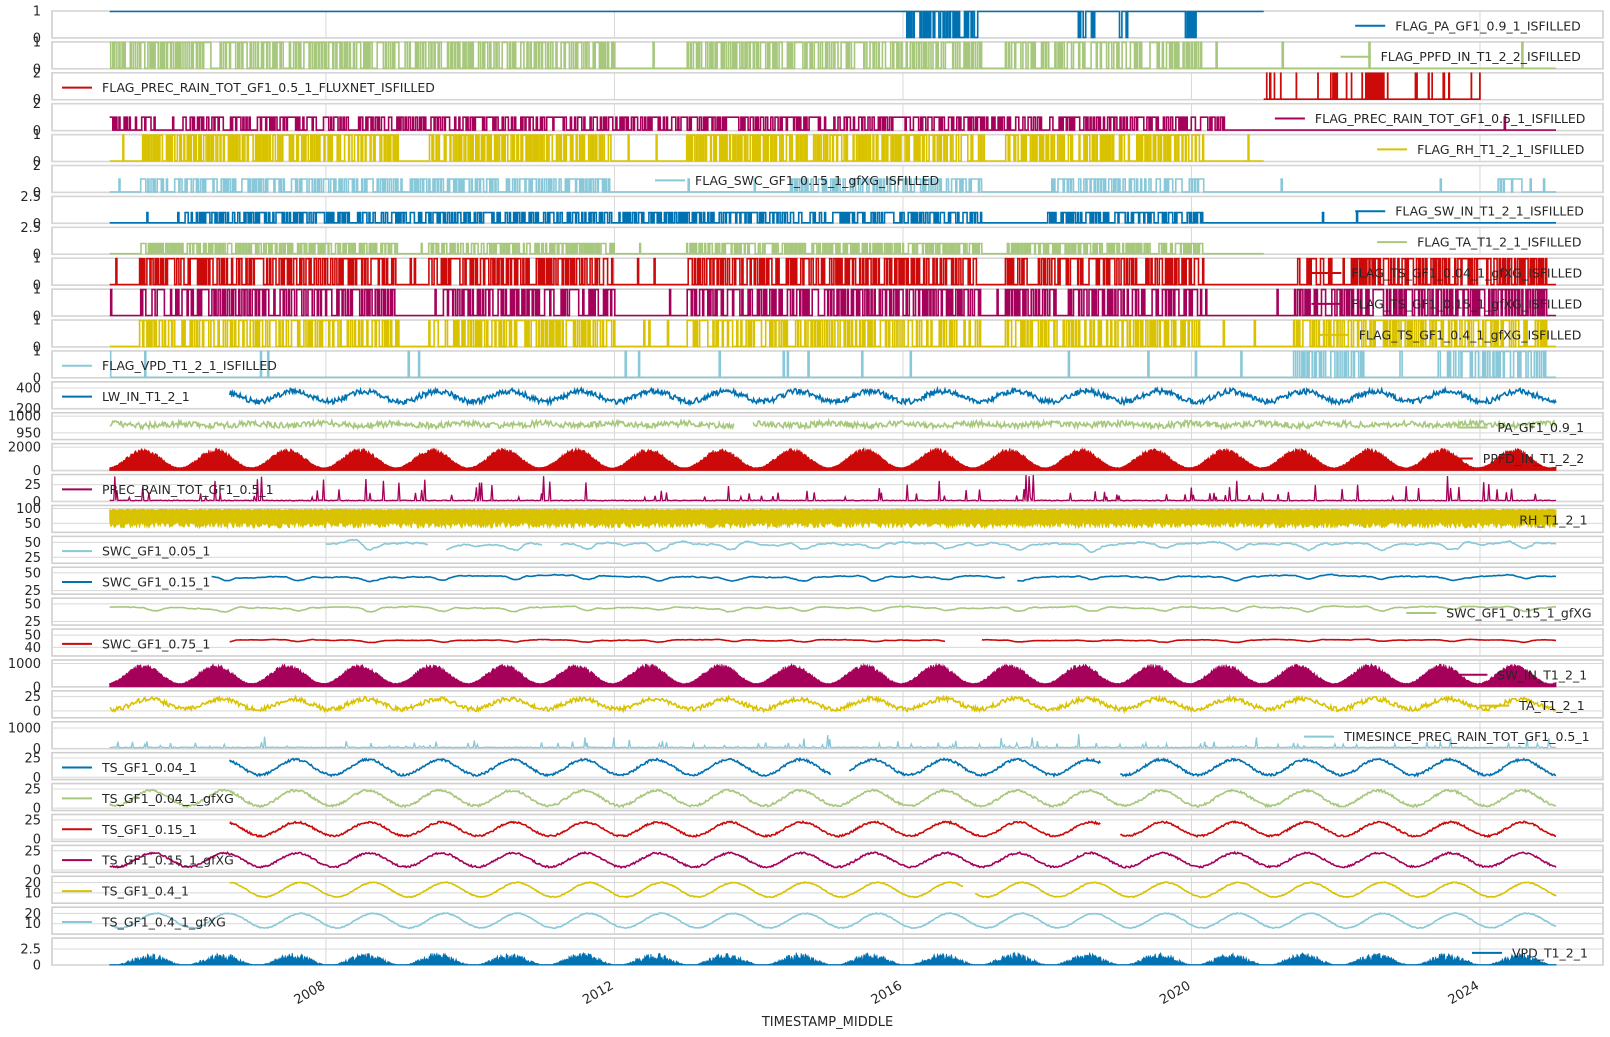  I want to click on legend-label: PREC_RAIN_TOT_GF1_0.5_1, so click(188, 489).